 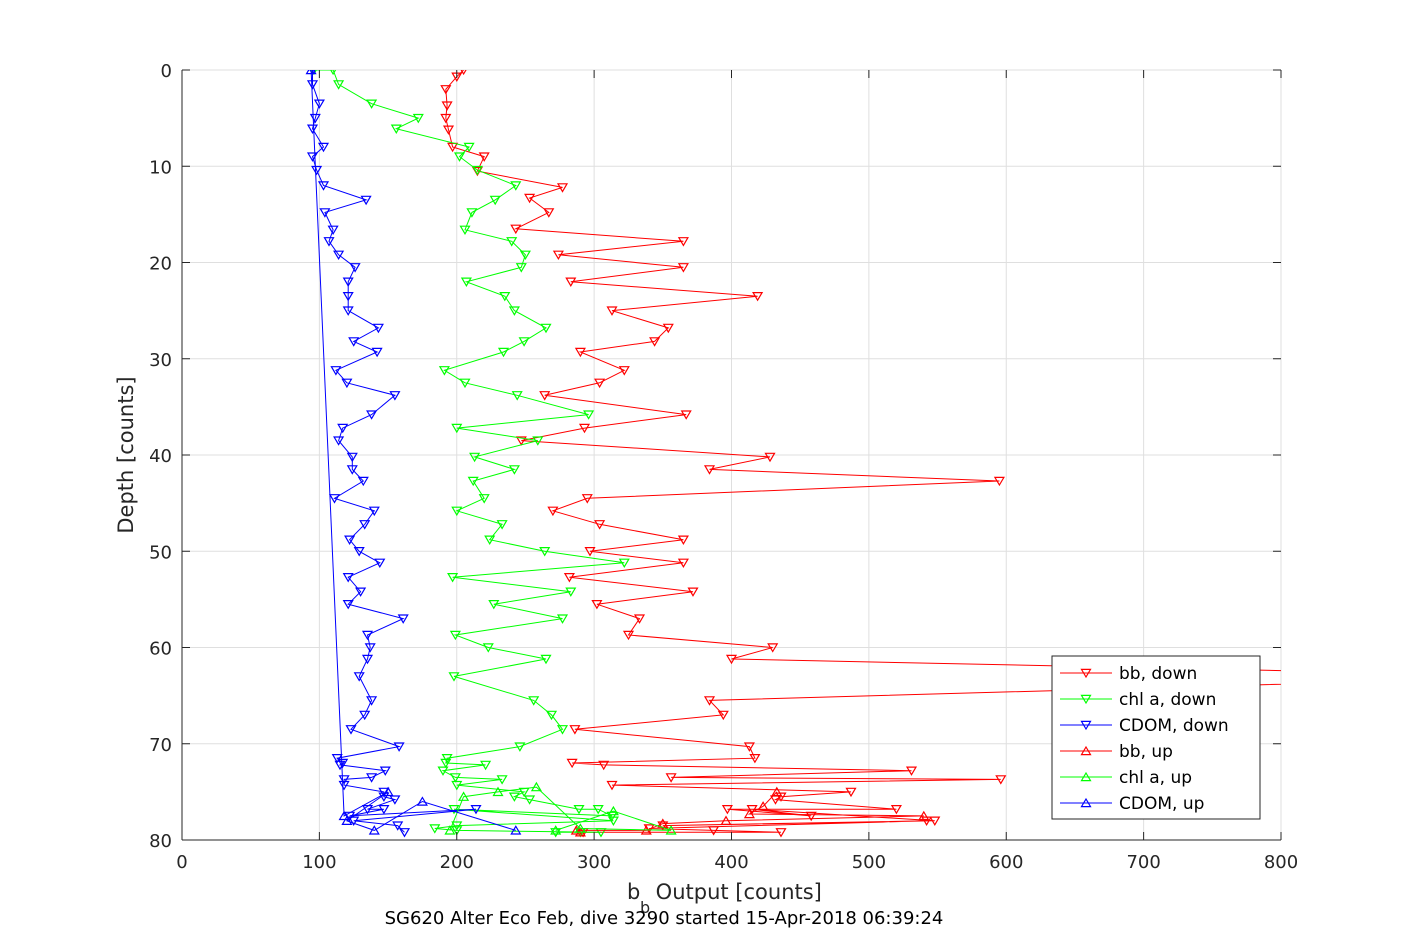 I want to click on x-tick-label: 200, so click(x=457, y=862).